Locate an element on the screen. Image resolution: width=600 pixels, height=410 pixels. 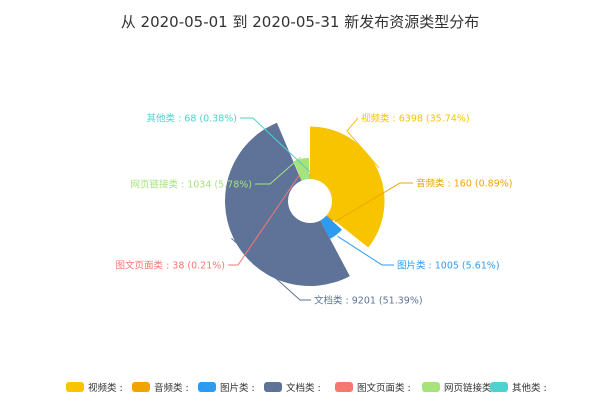
legend-label-1: 音频类 : is located at coordinates (171, 388).